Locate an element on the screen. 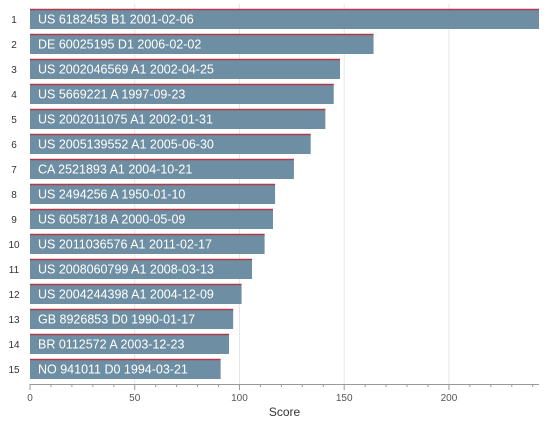  bar-label: US 2004244398 A1 2004-12-09 is located at coordinates (126, 295).